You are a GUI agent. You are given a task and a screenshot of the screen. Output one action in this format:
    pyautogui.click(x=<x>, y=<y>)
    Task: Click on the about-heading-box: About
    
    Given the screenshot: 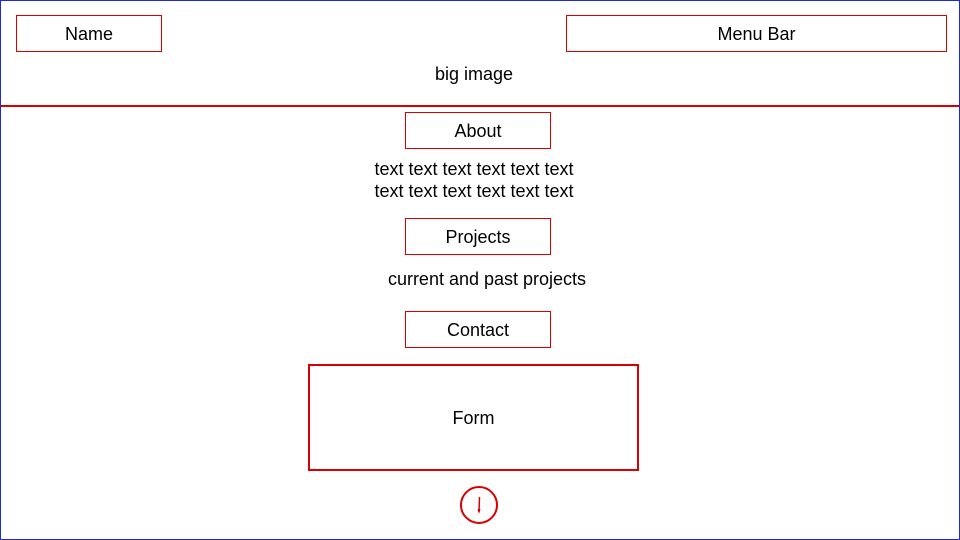 What is the action you would take?
    pyautogui.click(x=478, y=130)
    